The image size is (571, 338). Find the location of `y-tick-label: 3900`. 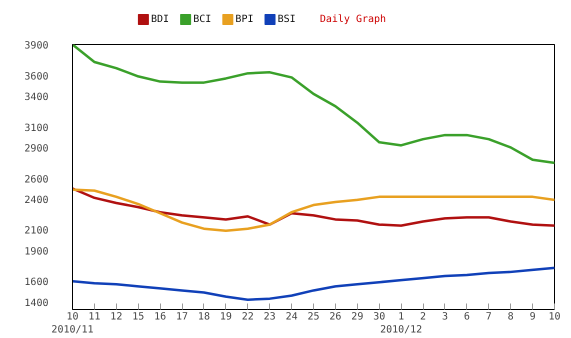

y-tick-label: 3900 is located at coordinates (36, 46).